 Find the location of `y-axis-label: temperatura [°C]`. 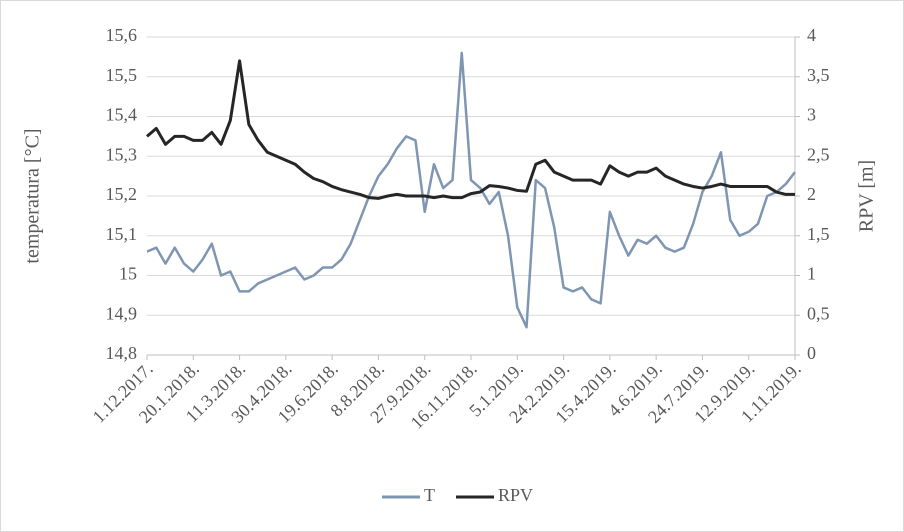

y-axis-label: temperatura [°C] is located at coordinates (33, 195).